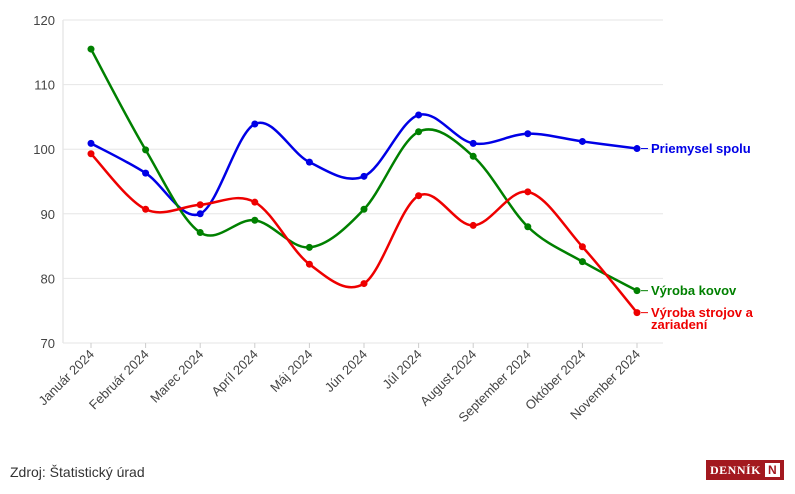 The width and height of the screenshot is (795, 494). I want to click on y-tick-label: 90, so click(48, 214).